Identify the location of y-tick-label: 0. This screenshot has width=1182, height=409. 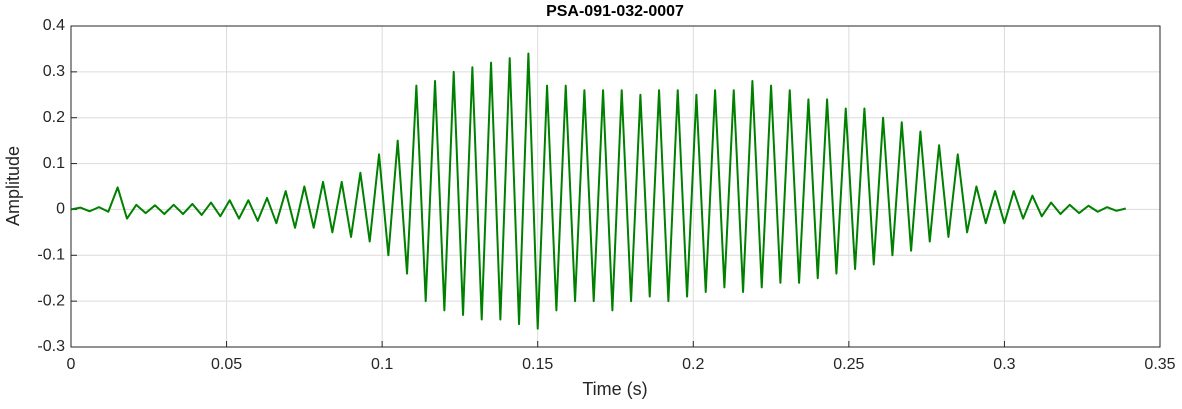
(60, 209).